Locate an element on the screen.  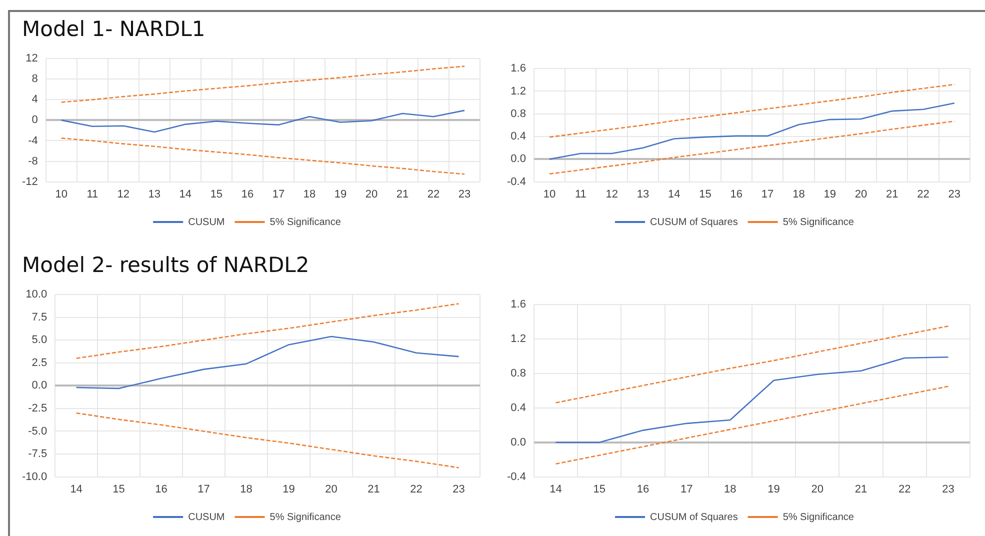
y-tick-label: -12 is located at coordinates (30, 182).